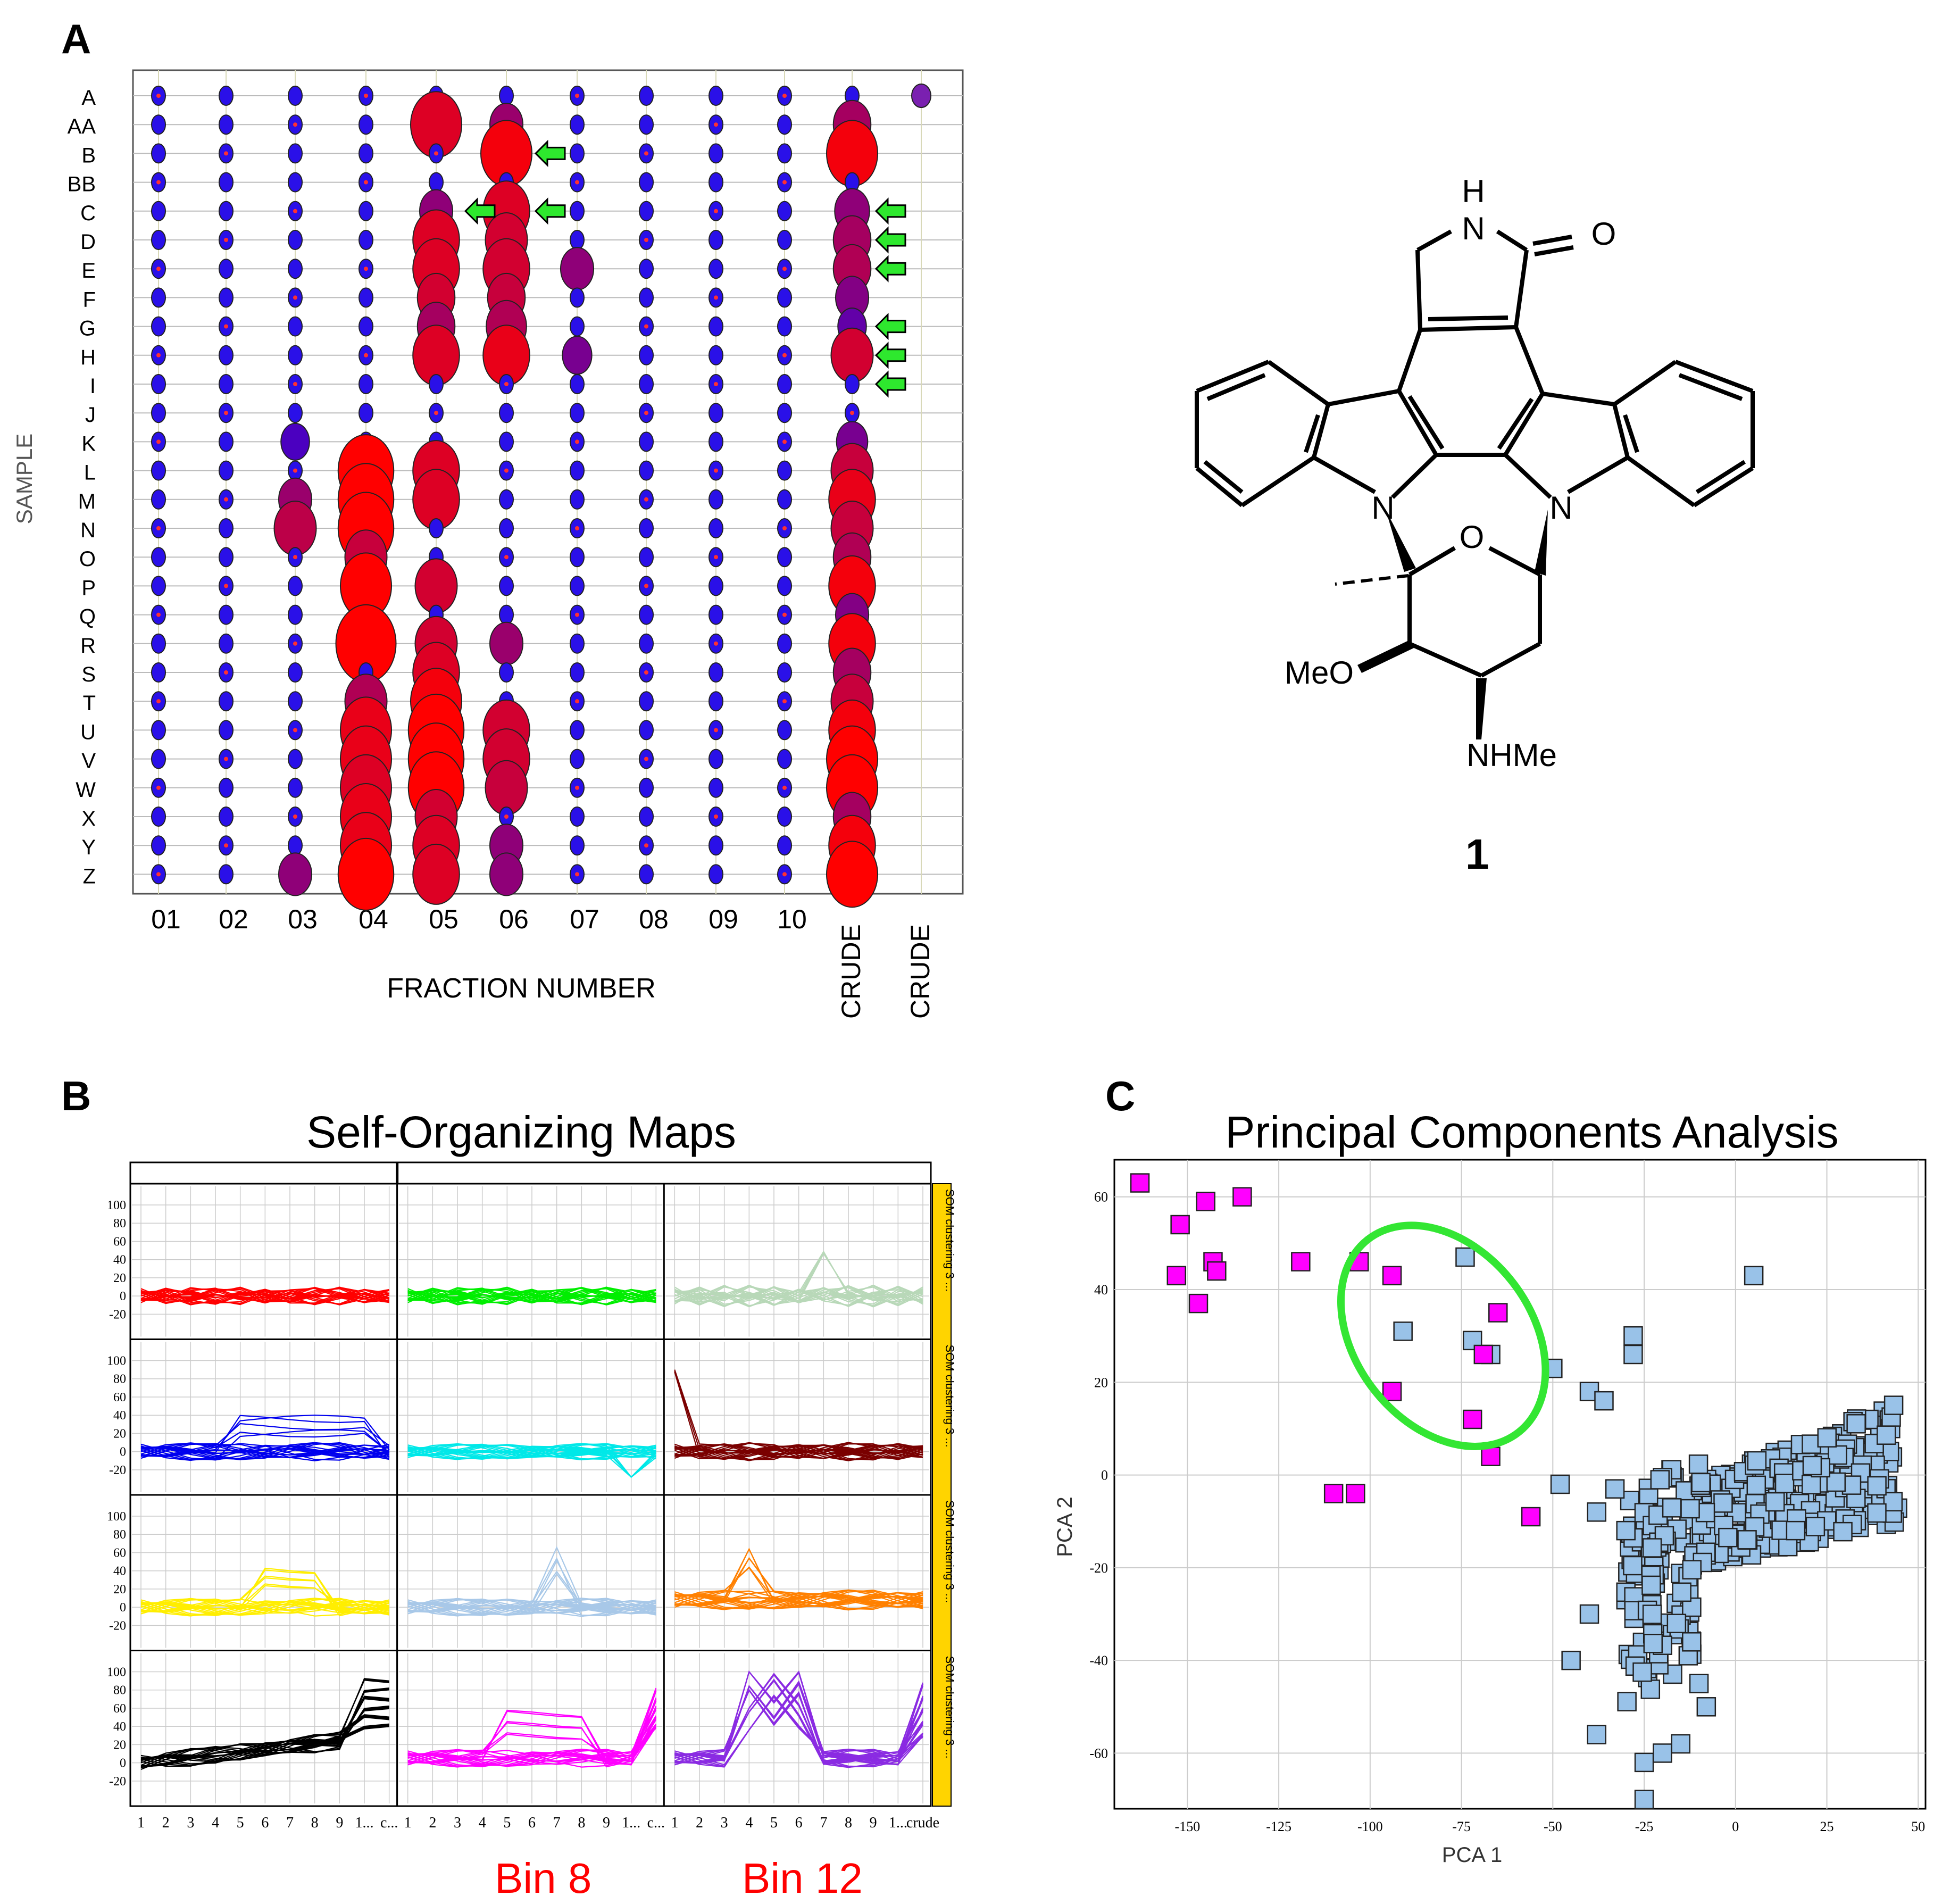 Image resolution: width=1942 pixels, height=1904 pixels. Describe the element at coordinates (1278, 1826) in the screenshot. I see `pca-x-tick: -125` at that location.